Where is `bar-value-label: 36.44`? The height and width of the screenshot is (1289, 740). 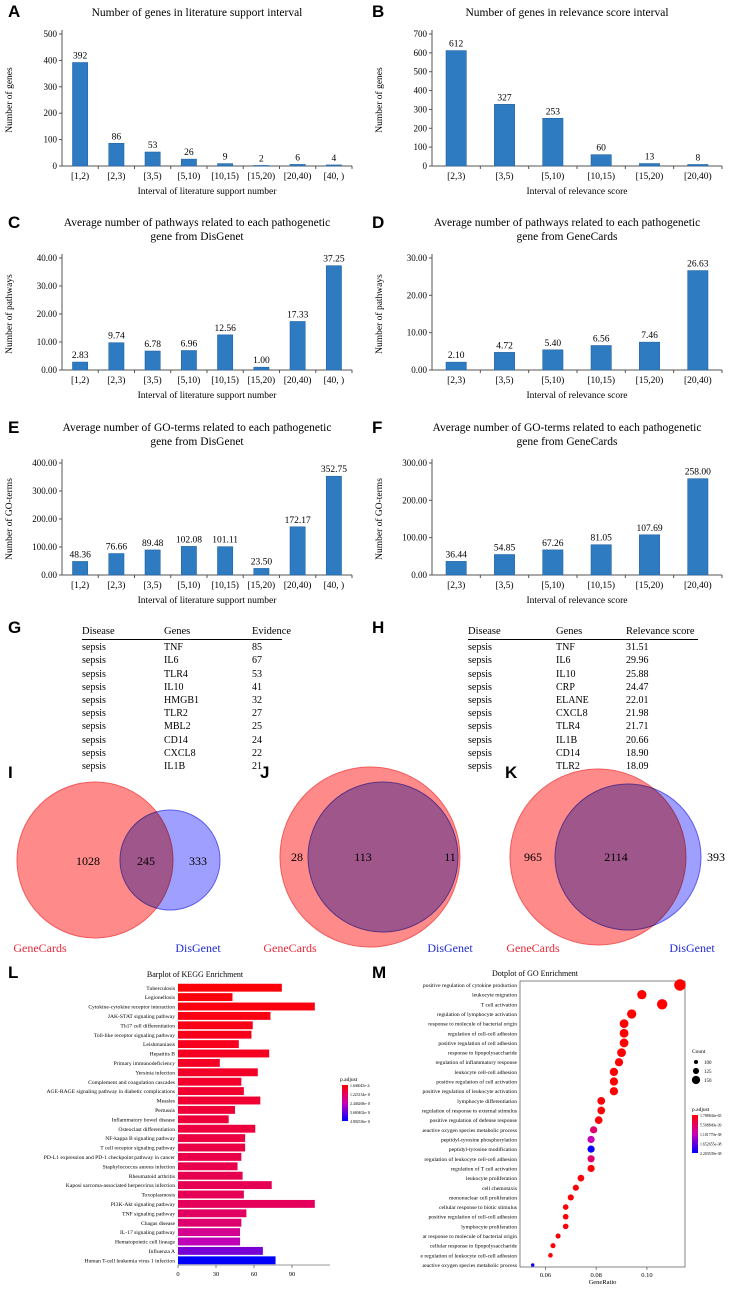
bar-value-label: 36.44 is located at coordinates (456, 555).